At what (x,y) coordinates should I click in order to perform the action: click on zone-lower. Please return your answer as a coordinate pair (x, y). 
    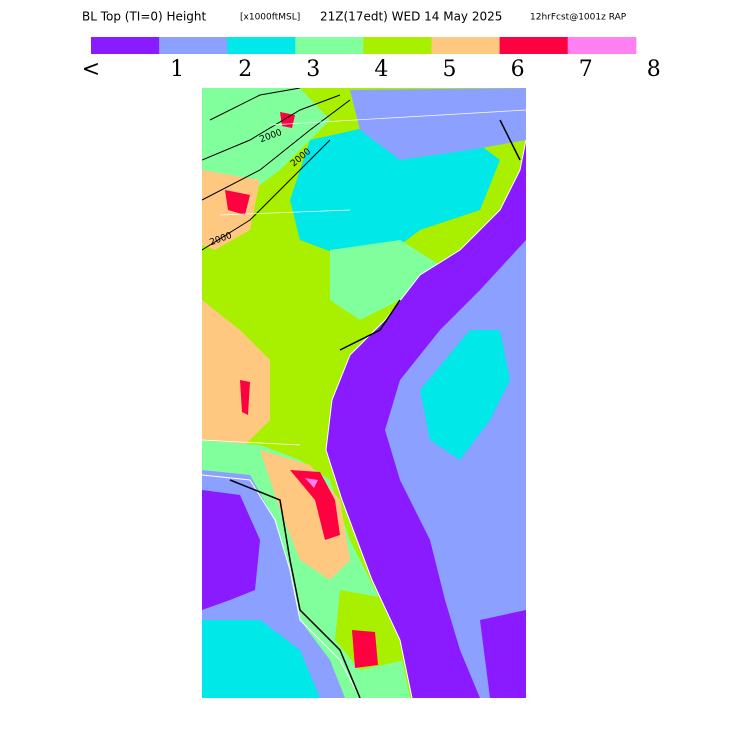
    Looking at the image, I should click on (438, 124).